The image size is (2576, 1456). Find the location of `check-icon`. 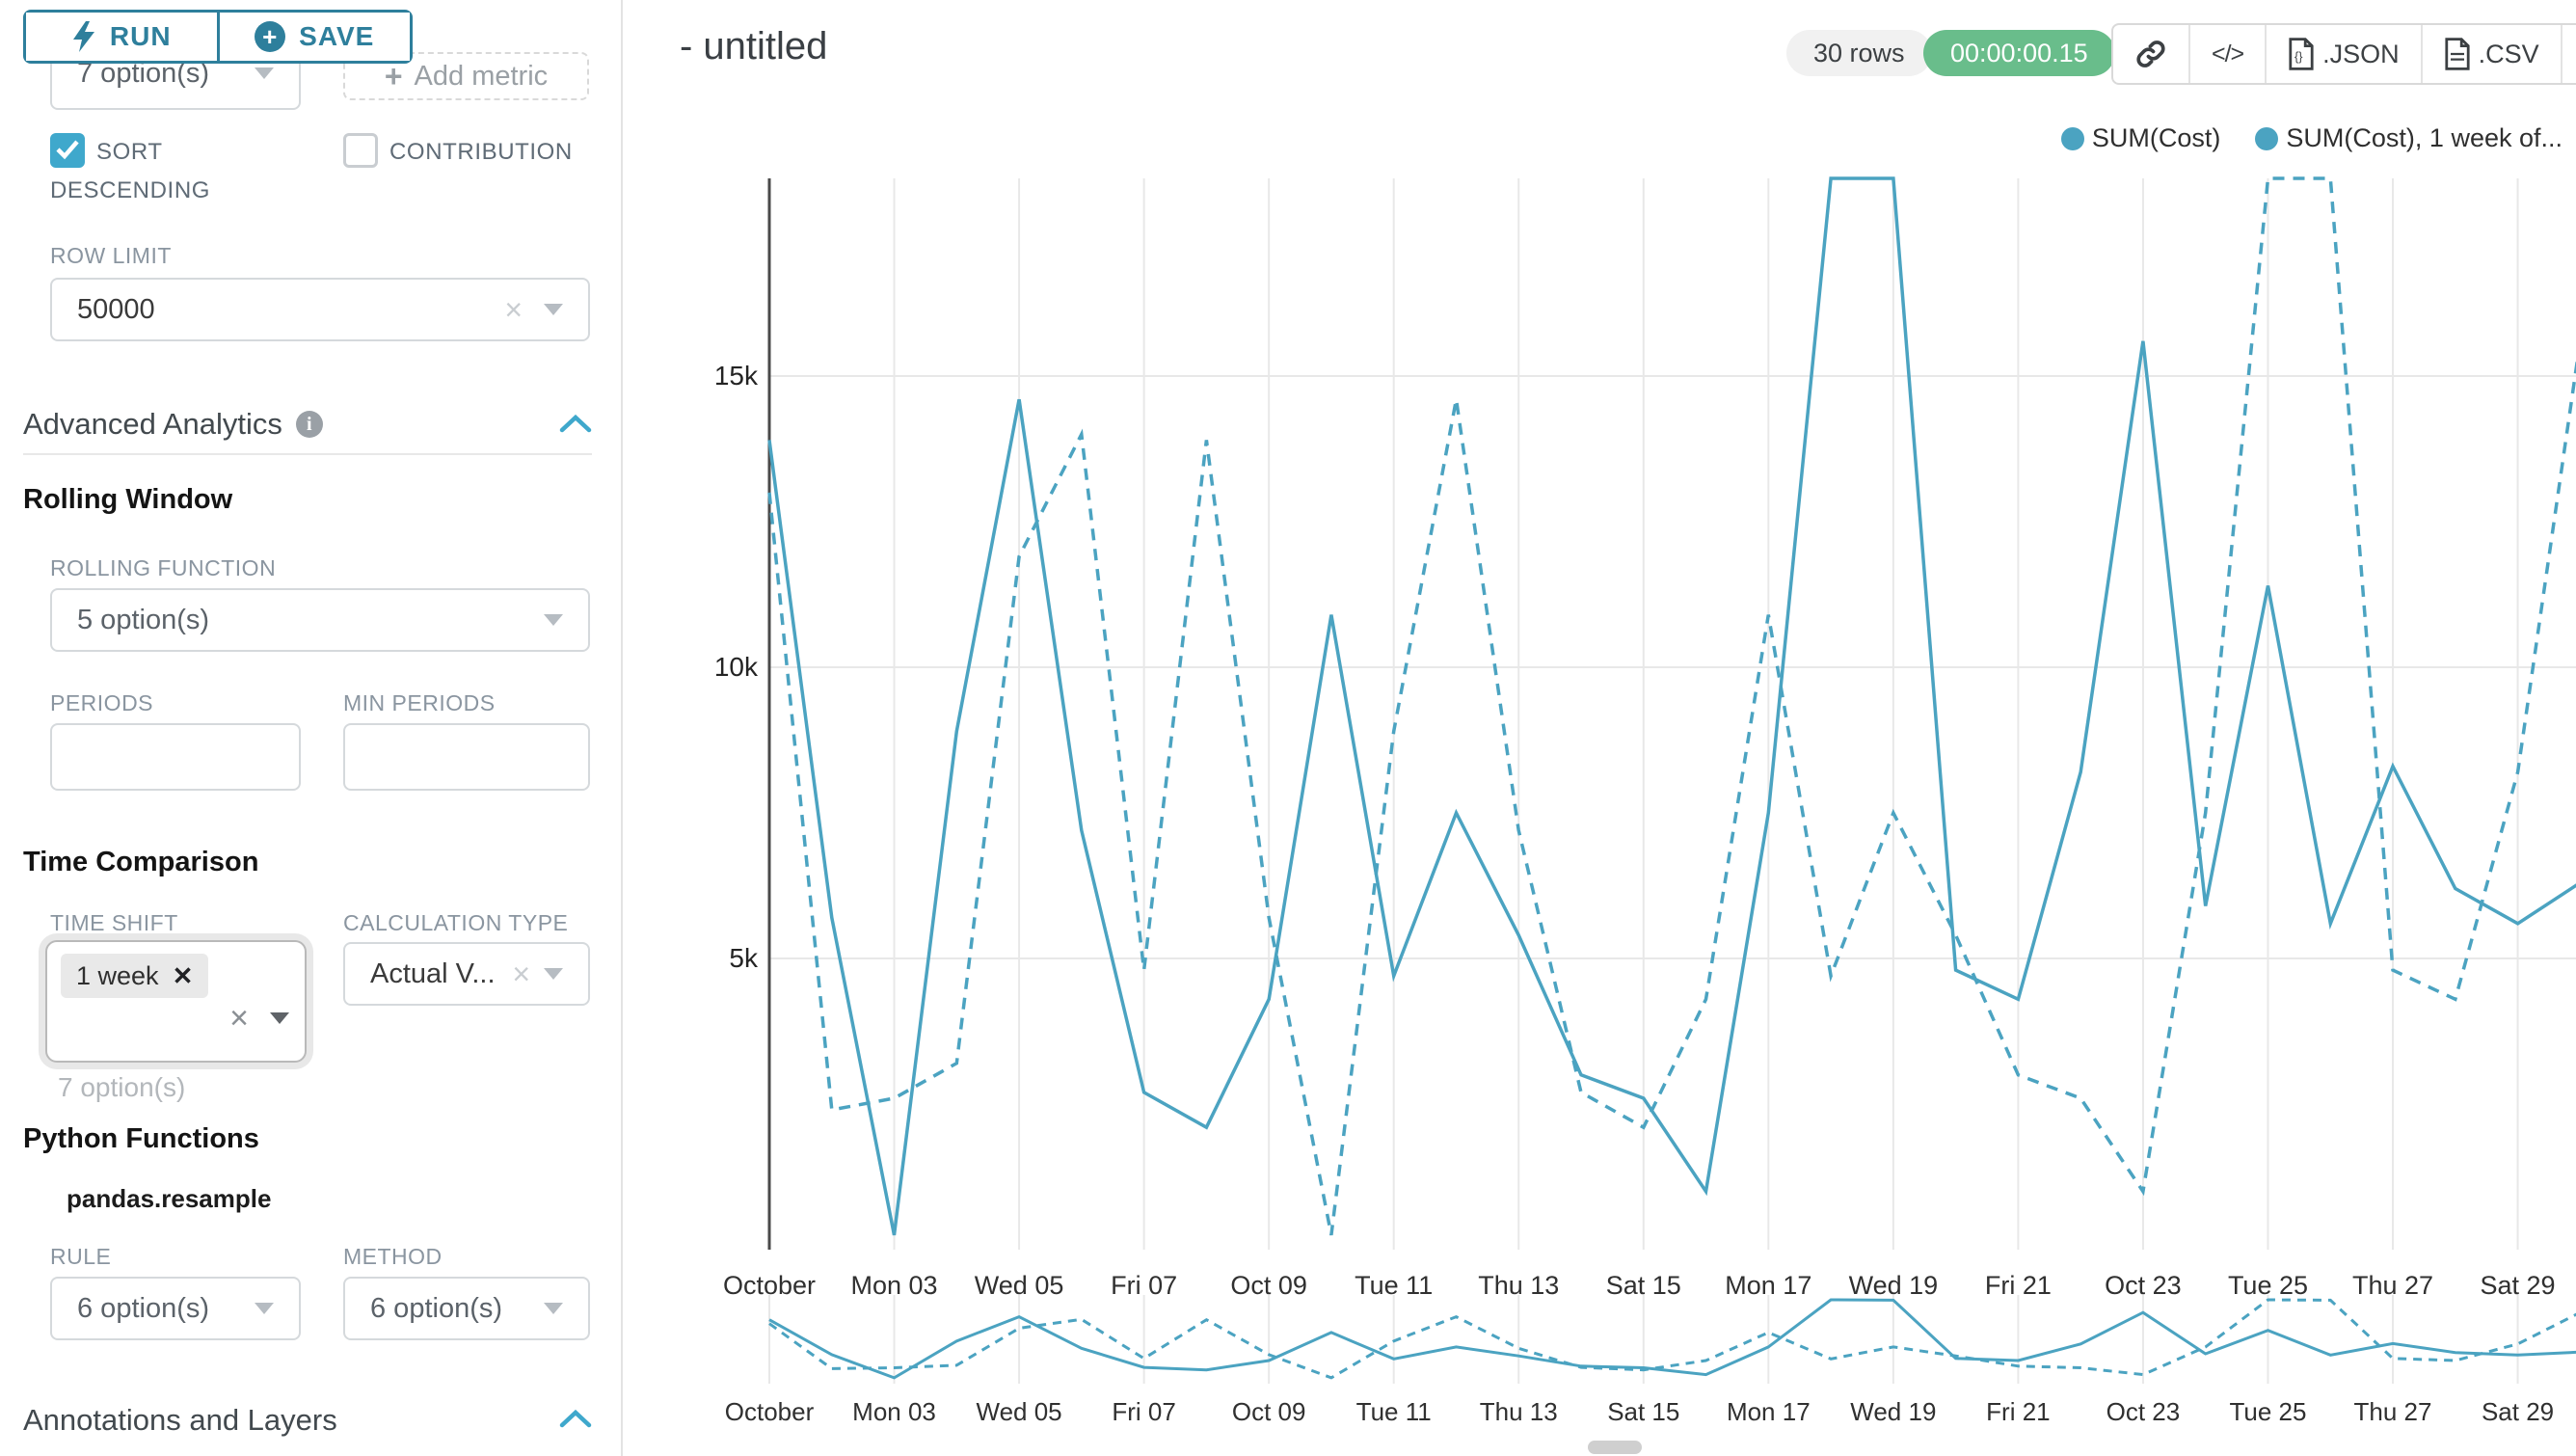

check-icon is located at coordinates (68, 150).